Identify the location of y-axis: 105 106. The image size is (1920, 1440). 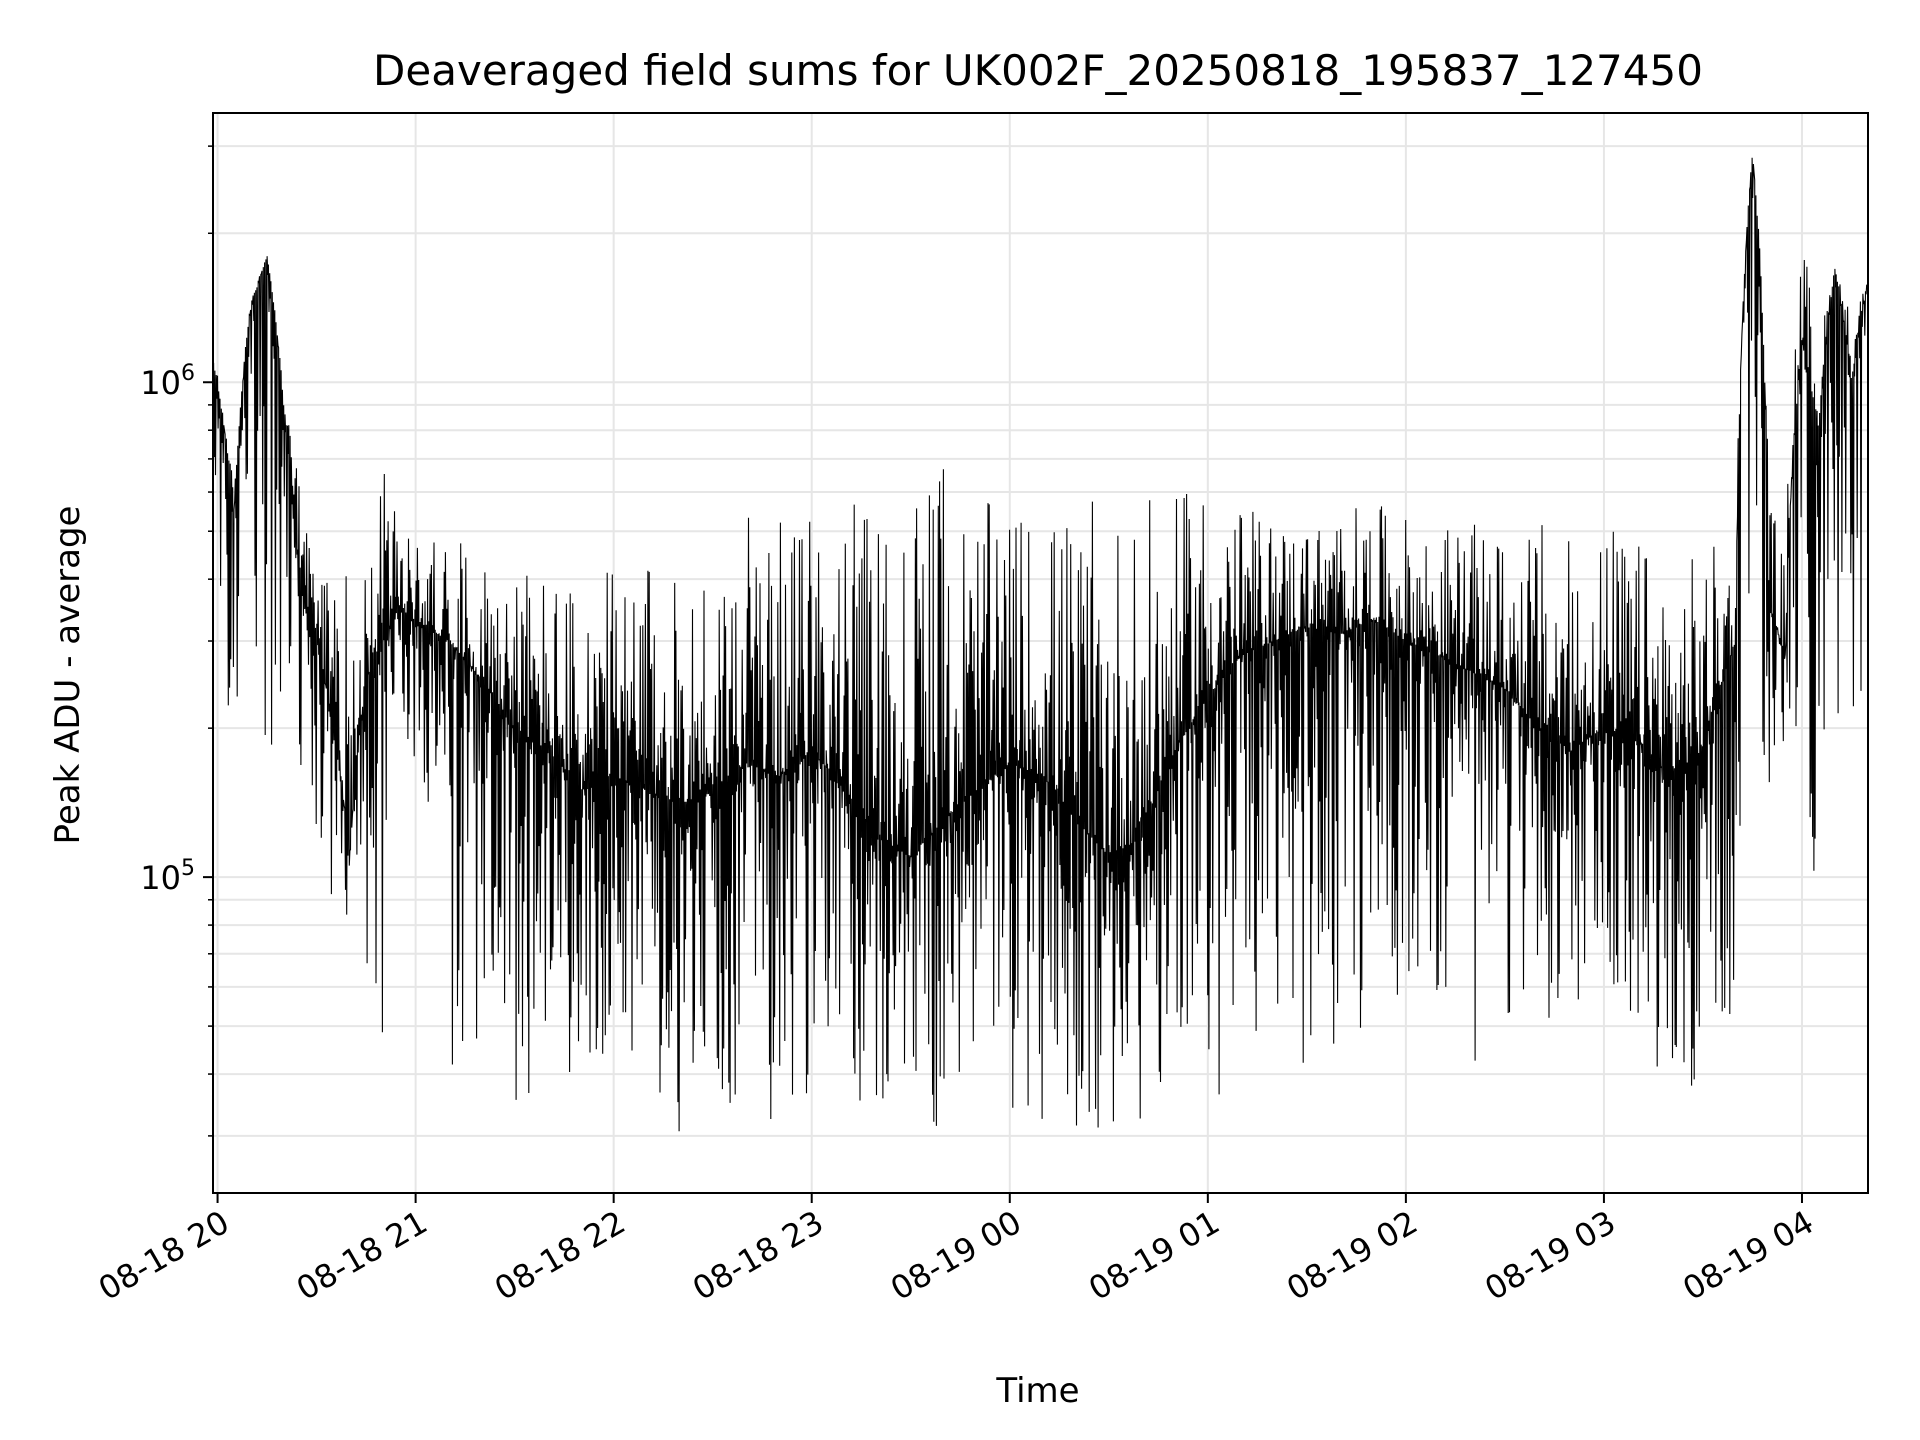
(176, 641).